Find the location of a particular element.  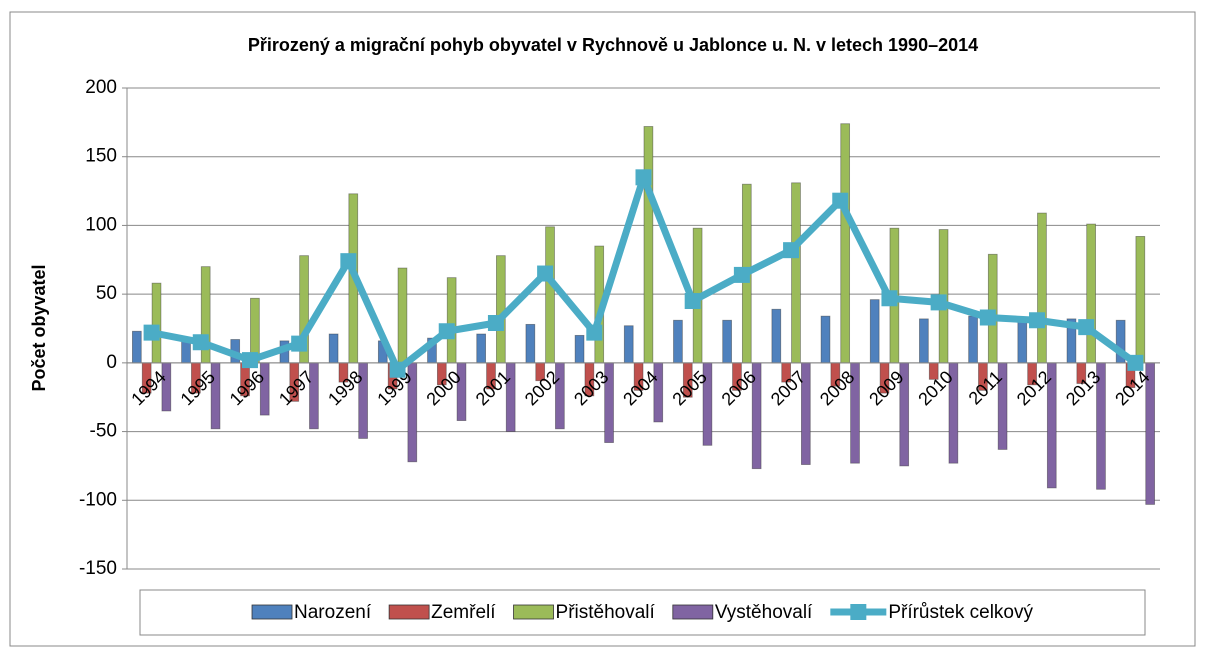

legend-label: Přistěhovalí is located at coordinates (606, 612).